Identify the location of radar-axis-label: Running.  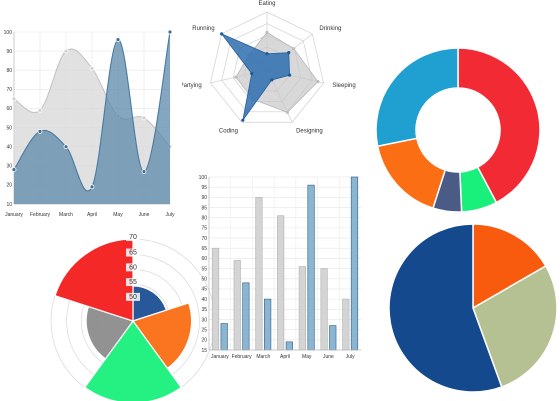
(203, 29).